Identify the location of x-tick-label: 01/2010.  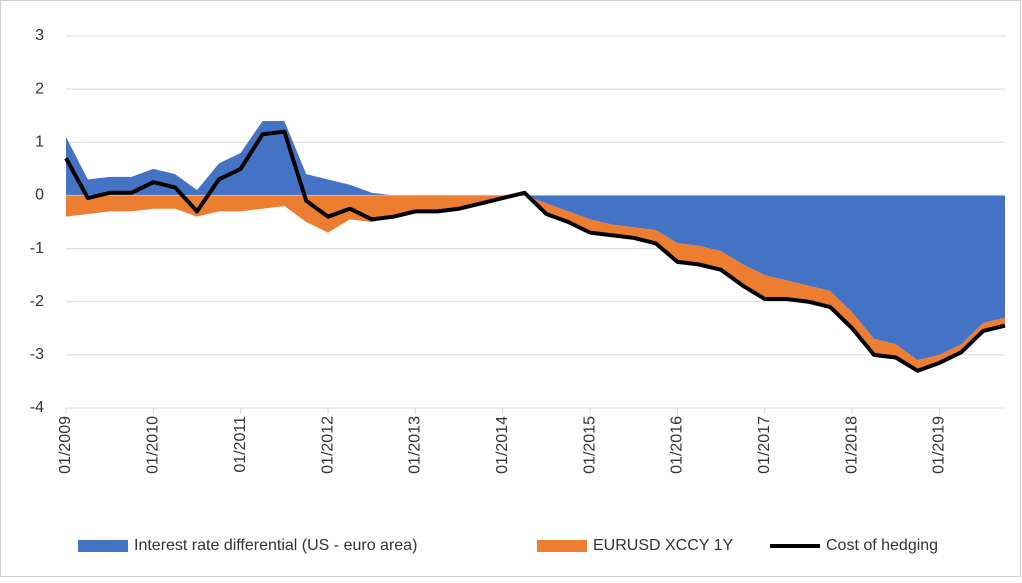
(153, 445).